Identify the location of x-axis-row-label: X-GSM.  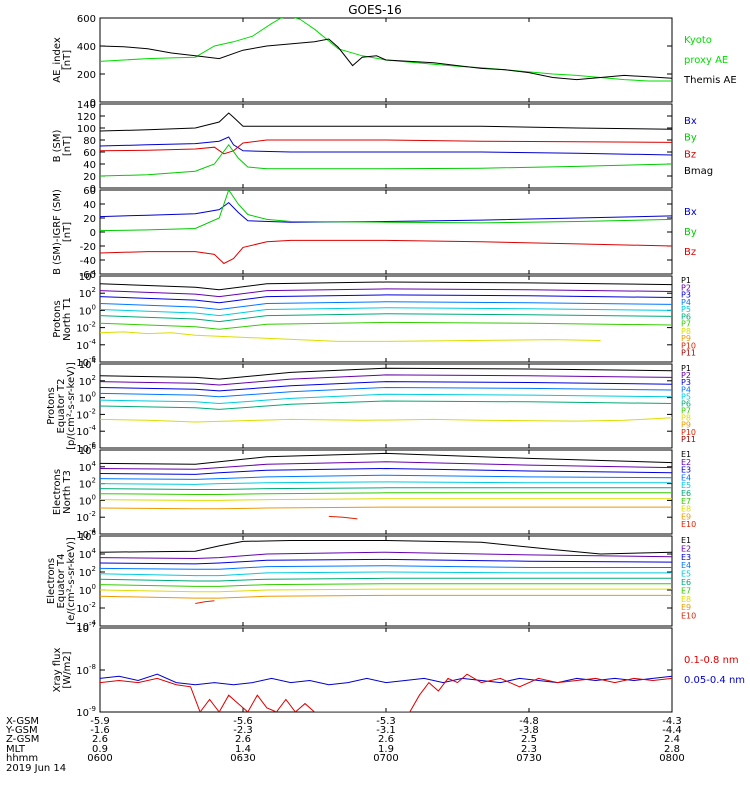
(22, 721).